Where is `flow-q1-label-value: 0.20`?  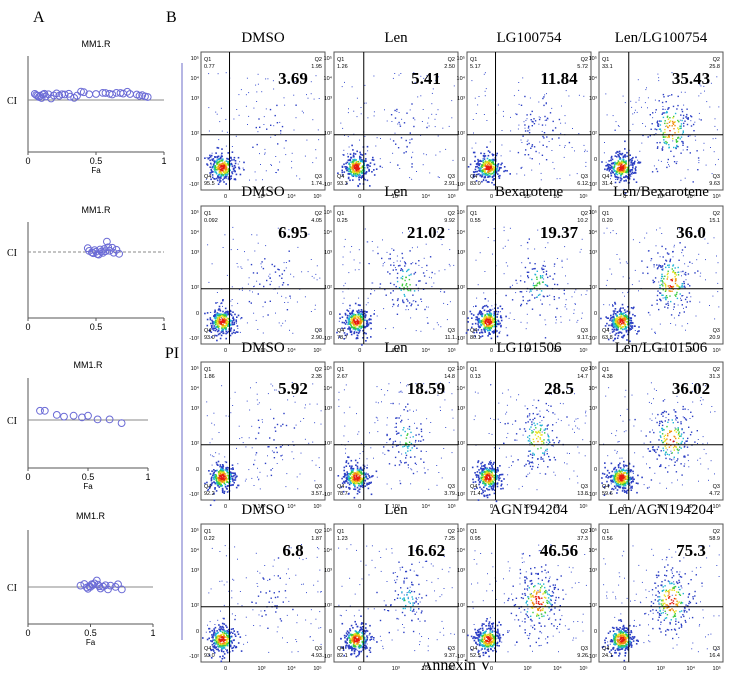
flow-q1-label-value: 0.20 is located at coordinates (607, 221).